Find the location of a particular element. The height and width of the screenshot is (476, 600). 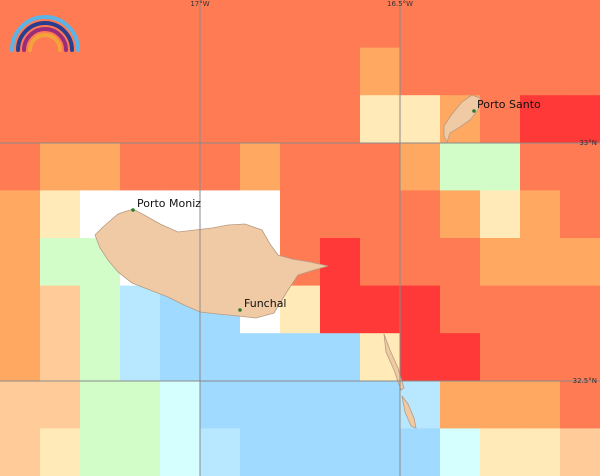

place-dot is located at coordinates (240, 310).